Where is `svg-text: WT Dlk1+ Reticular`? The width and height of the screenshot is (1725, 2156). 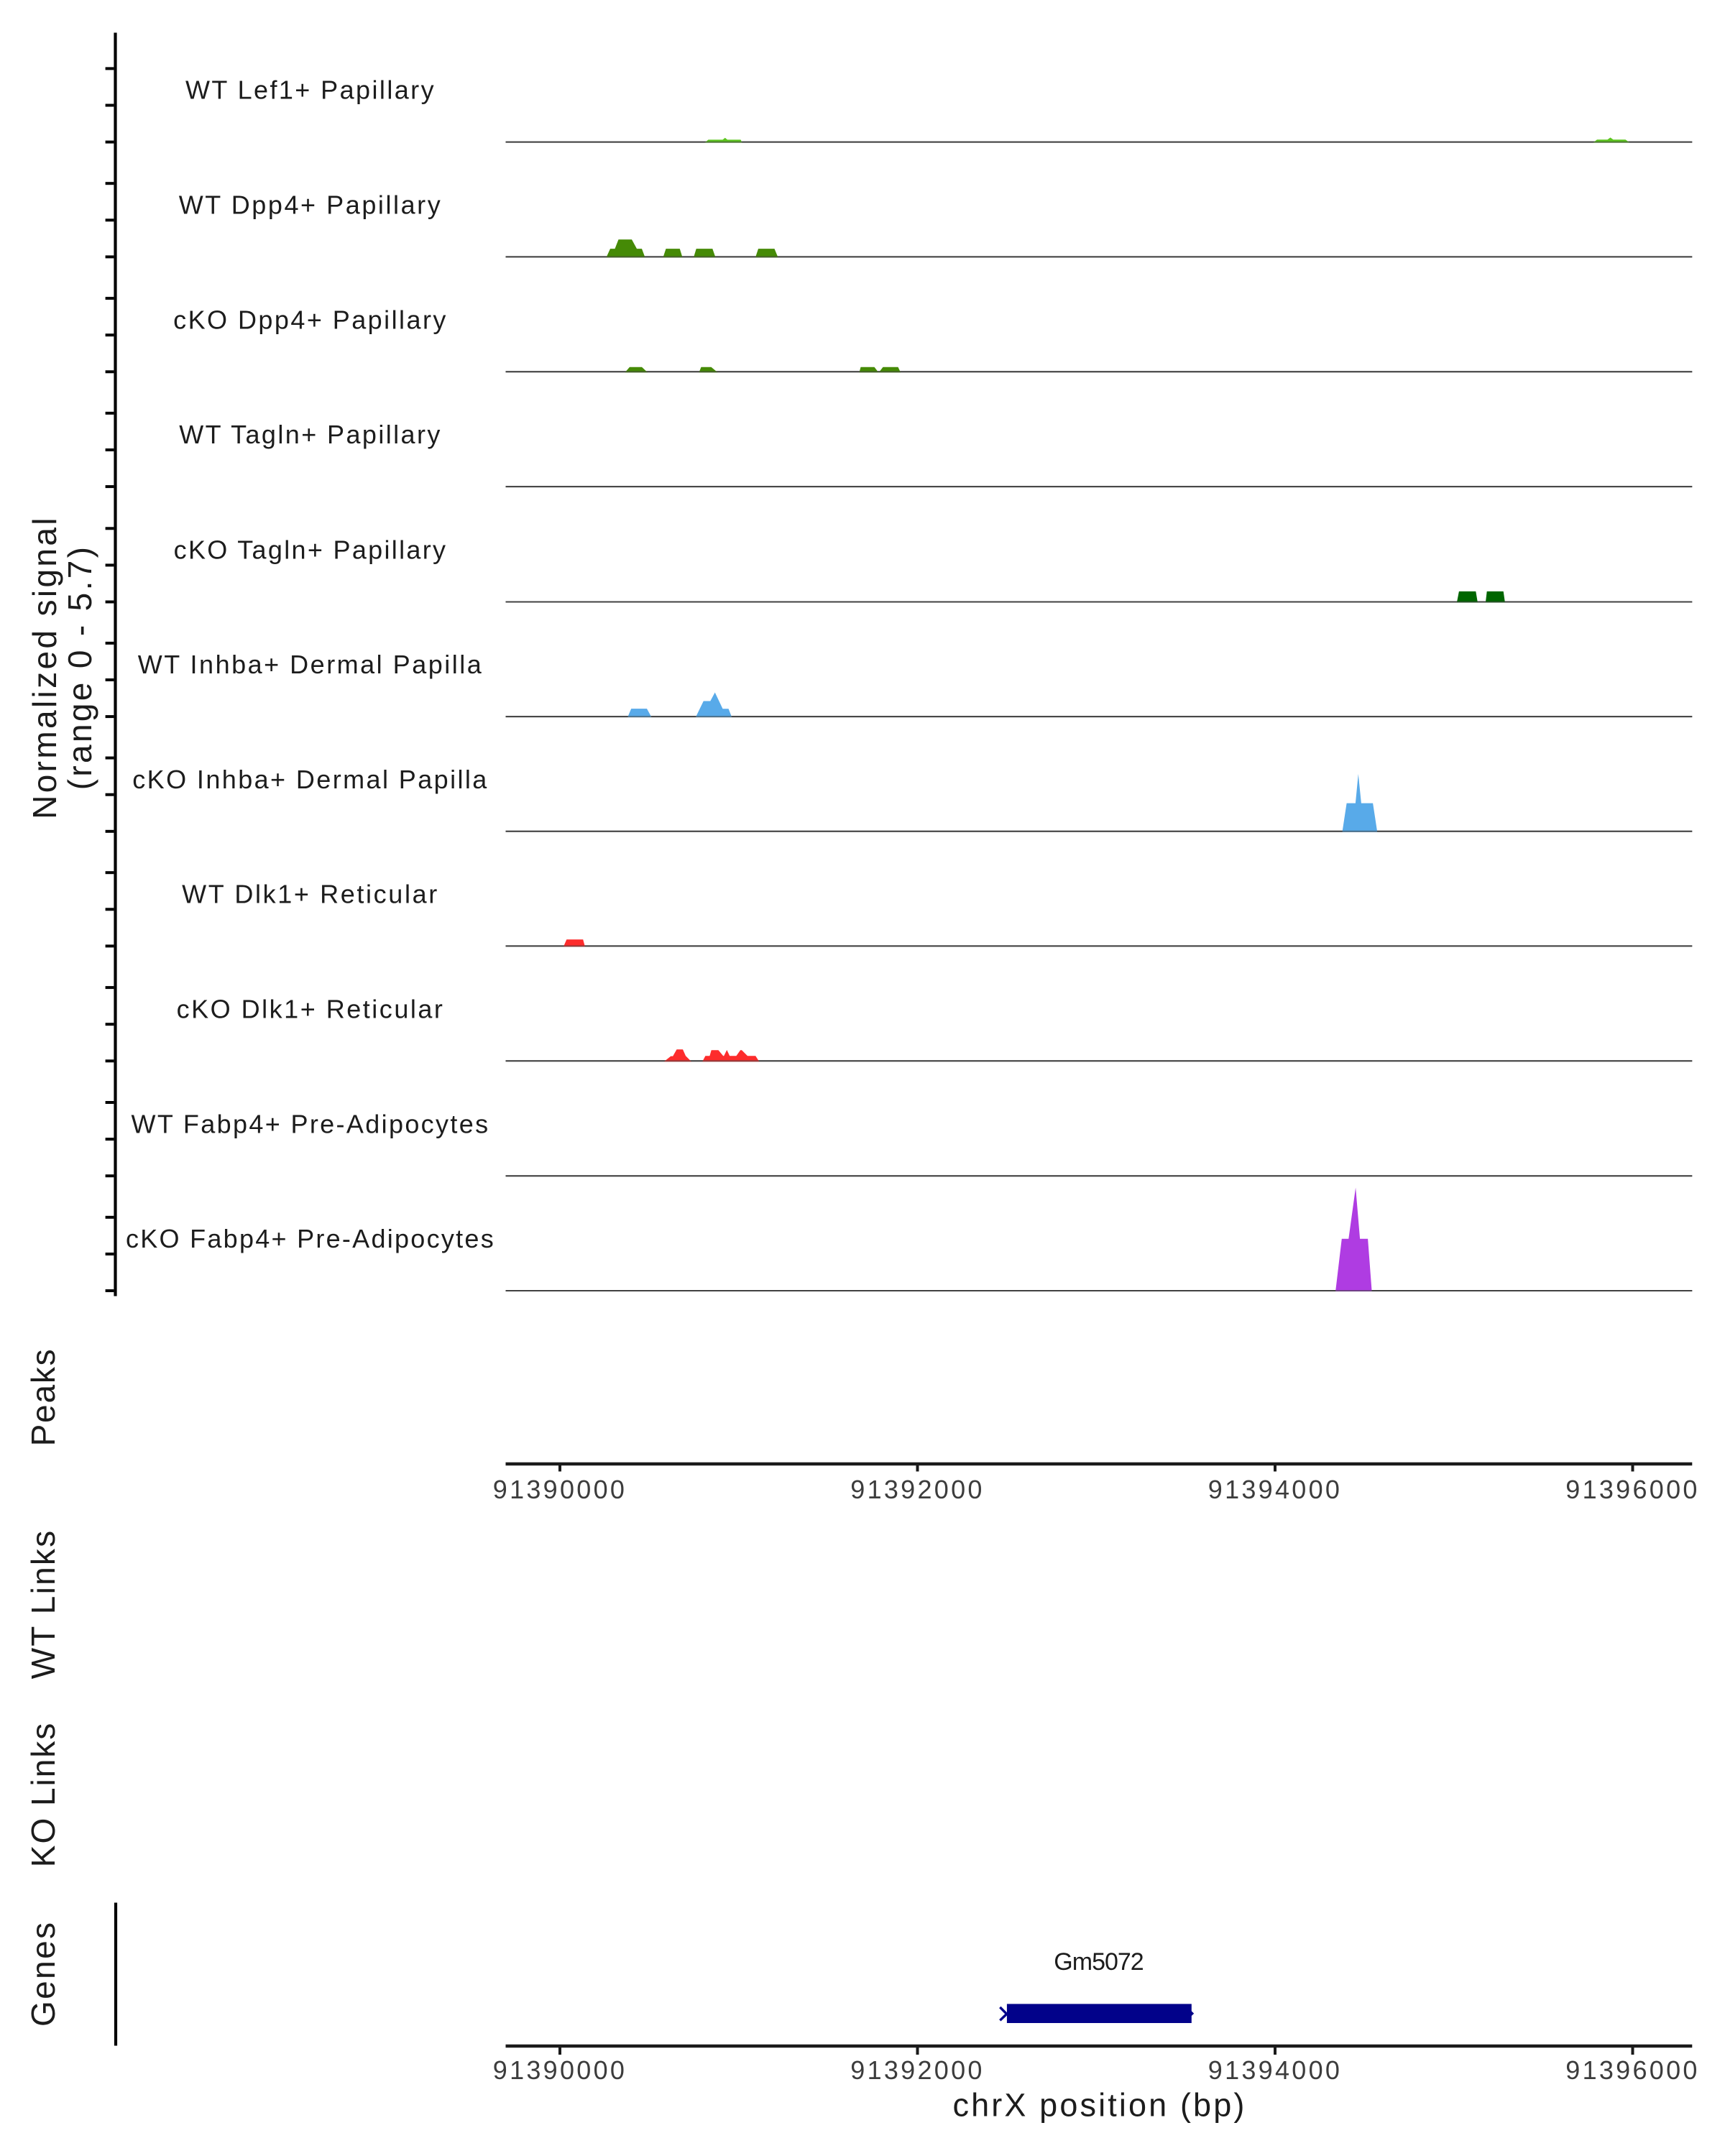 svg-text: WT Dlk1+ Reticular is located at coordinates (310, 894).